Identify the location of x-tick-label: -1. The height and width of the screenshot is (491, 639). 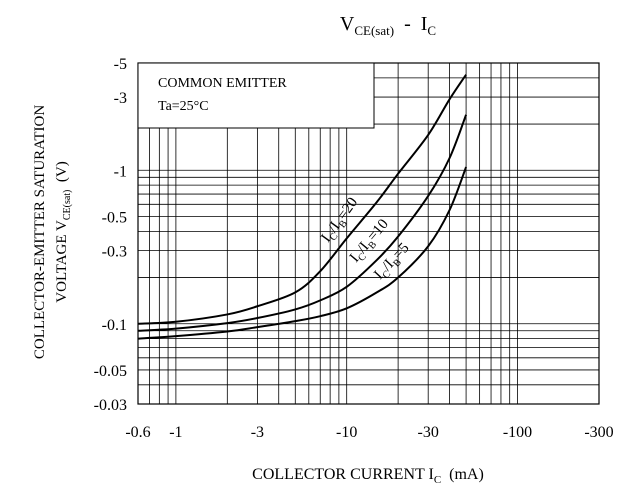
(175, 432).